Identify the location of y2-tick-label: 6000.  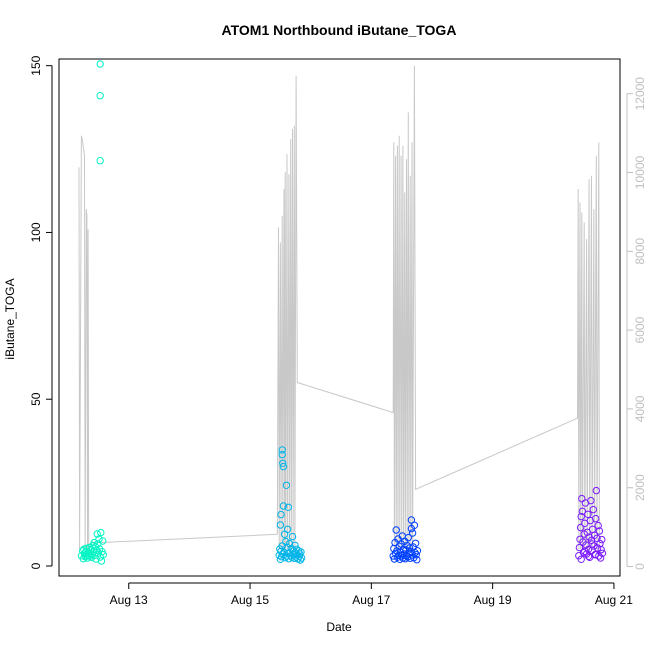
(640, 329).